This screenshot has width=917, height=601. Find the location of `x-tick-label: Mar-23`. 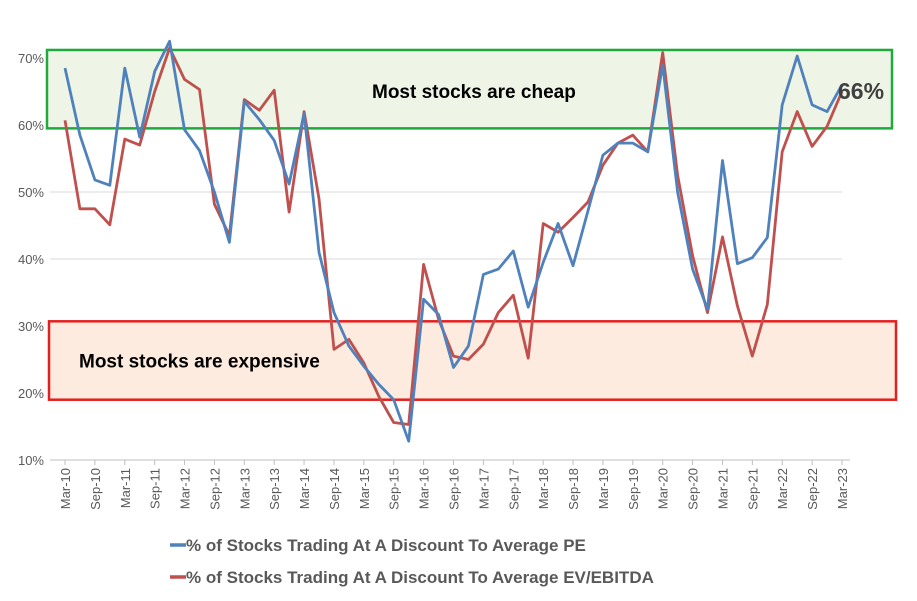

x-tick-label: Mar-23 is located at coordinates (842, 488).